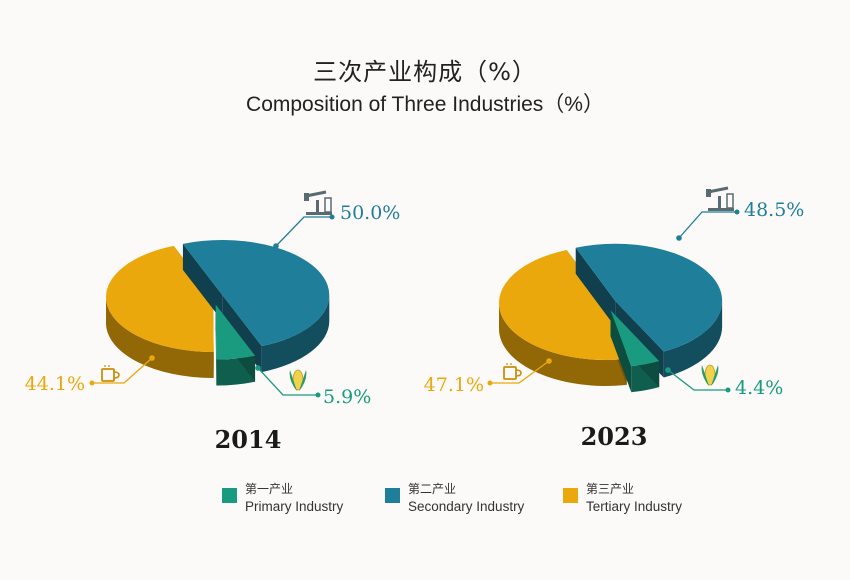  What do you see at coordinates (347, 397) in the screenshot?
I see `data-label-primary: 5.9%` at bounding box center [347, 397].